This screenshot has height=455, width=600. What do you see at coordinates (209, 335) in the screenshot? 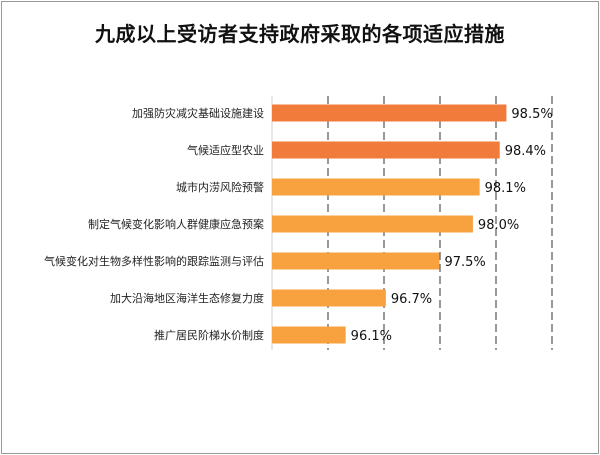
I see `category-label-7: 推广居民阶梯水价制度` at bounding box center [209, 335].